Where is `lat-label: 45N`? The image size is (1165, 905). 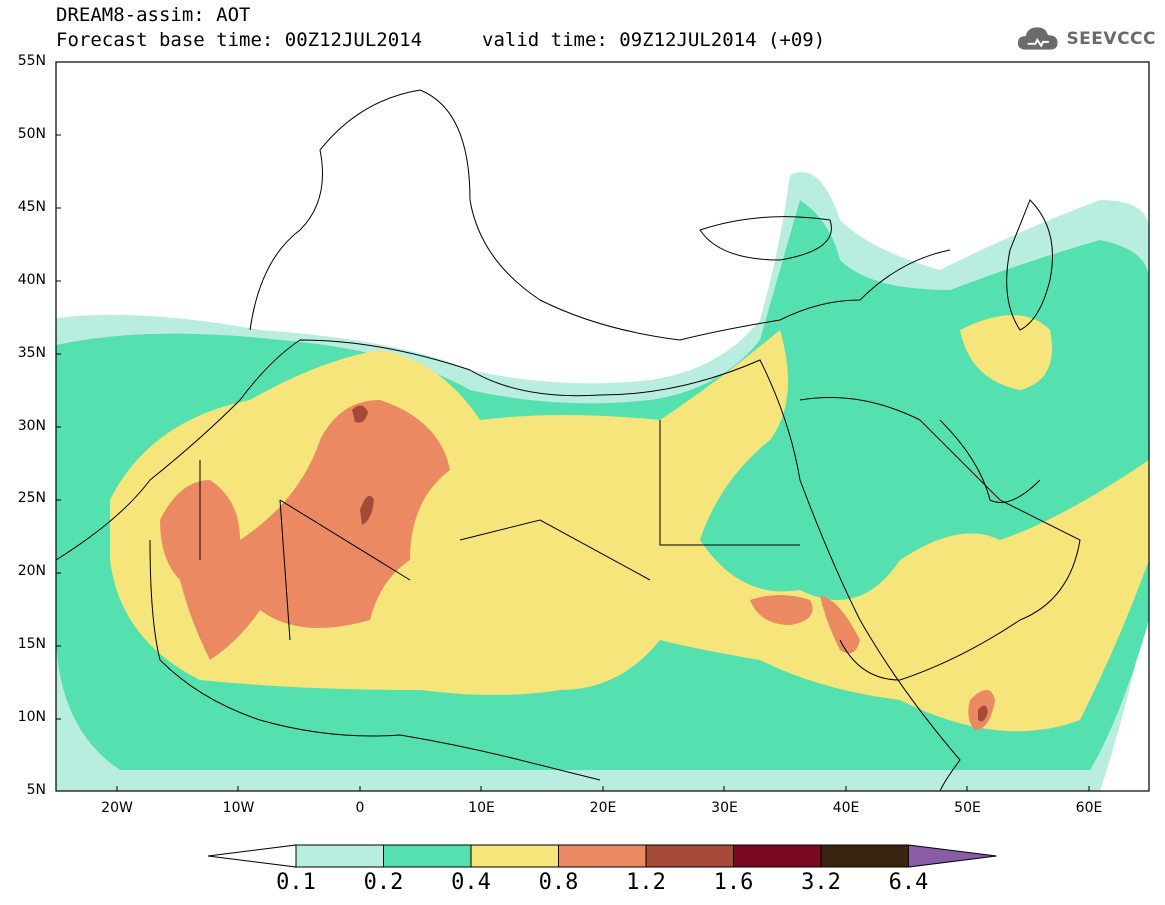 lat-label: 45N is located at coordinates (31, 206).